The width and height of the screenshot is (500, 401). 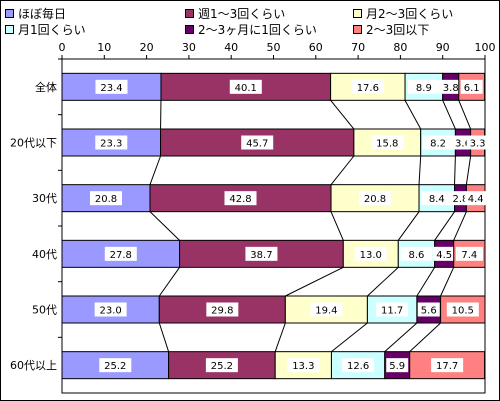 What do you see at coordinates (189, 13) in the screenshot?
I see `legend-swatch-weekly` at bounding box center [189, 13].